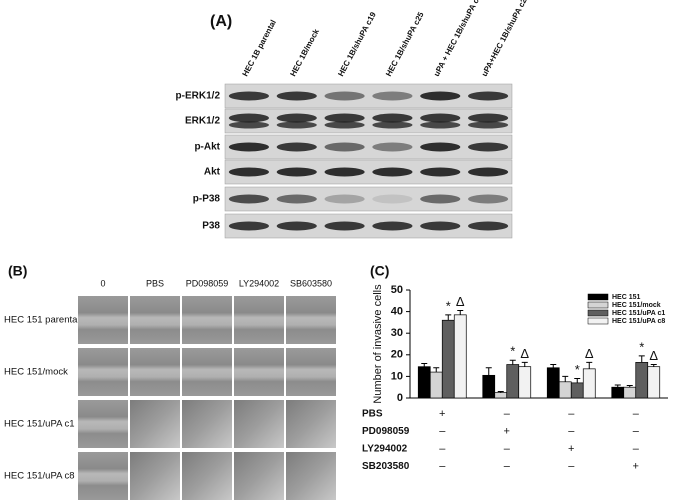 This screenshot has height=500, width=685. Describe the element at coordinates (397, 312) in the screenshot. I see `y-tick-label: 40` at that location.